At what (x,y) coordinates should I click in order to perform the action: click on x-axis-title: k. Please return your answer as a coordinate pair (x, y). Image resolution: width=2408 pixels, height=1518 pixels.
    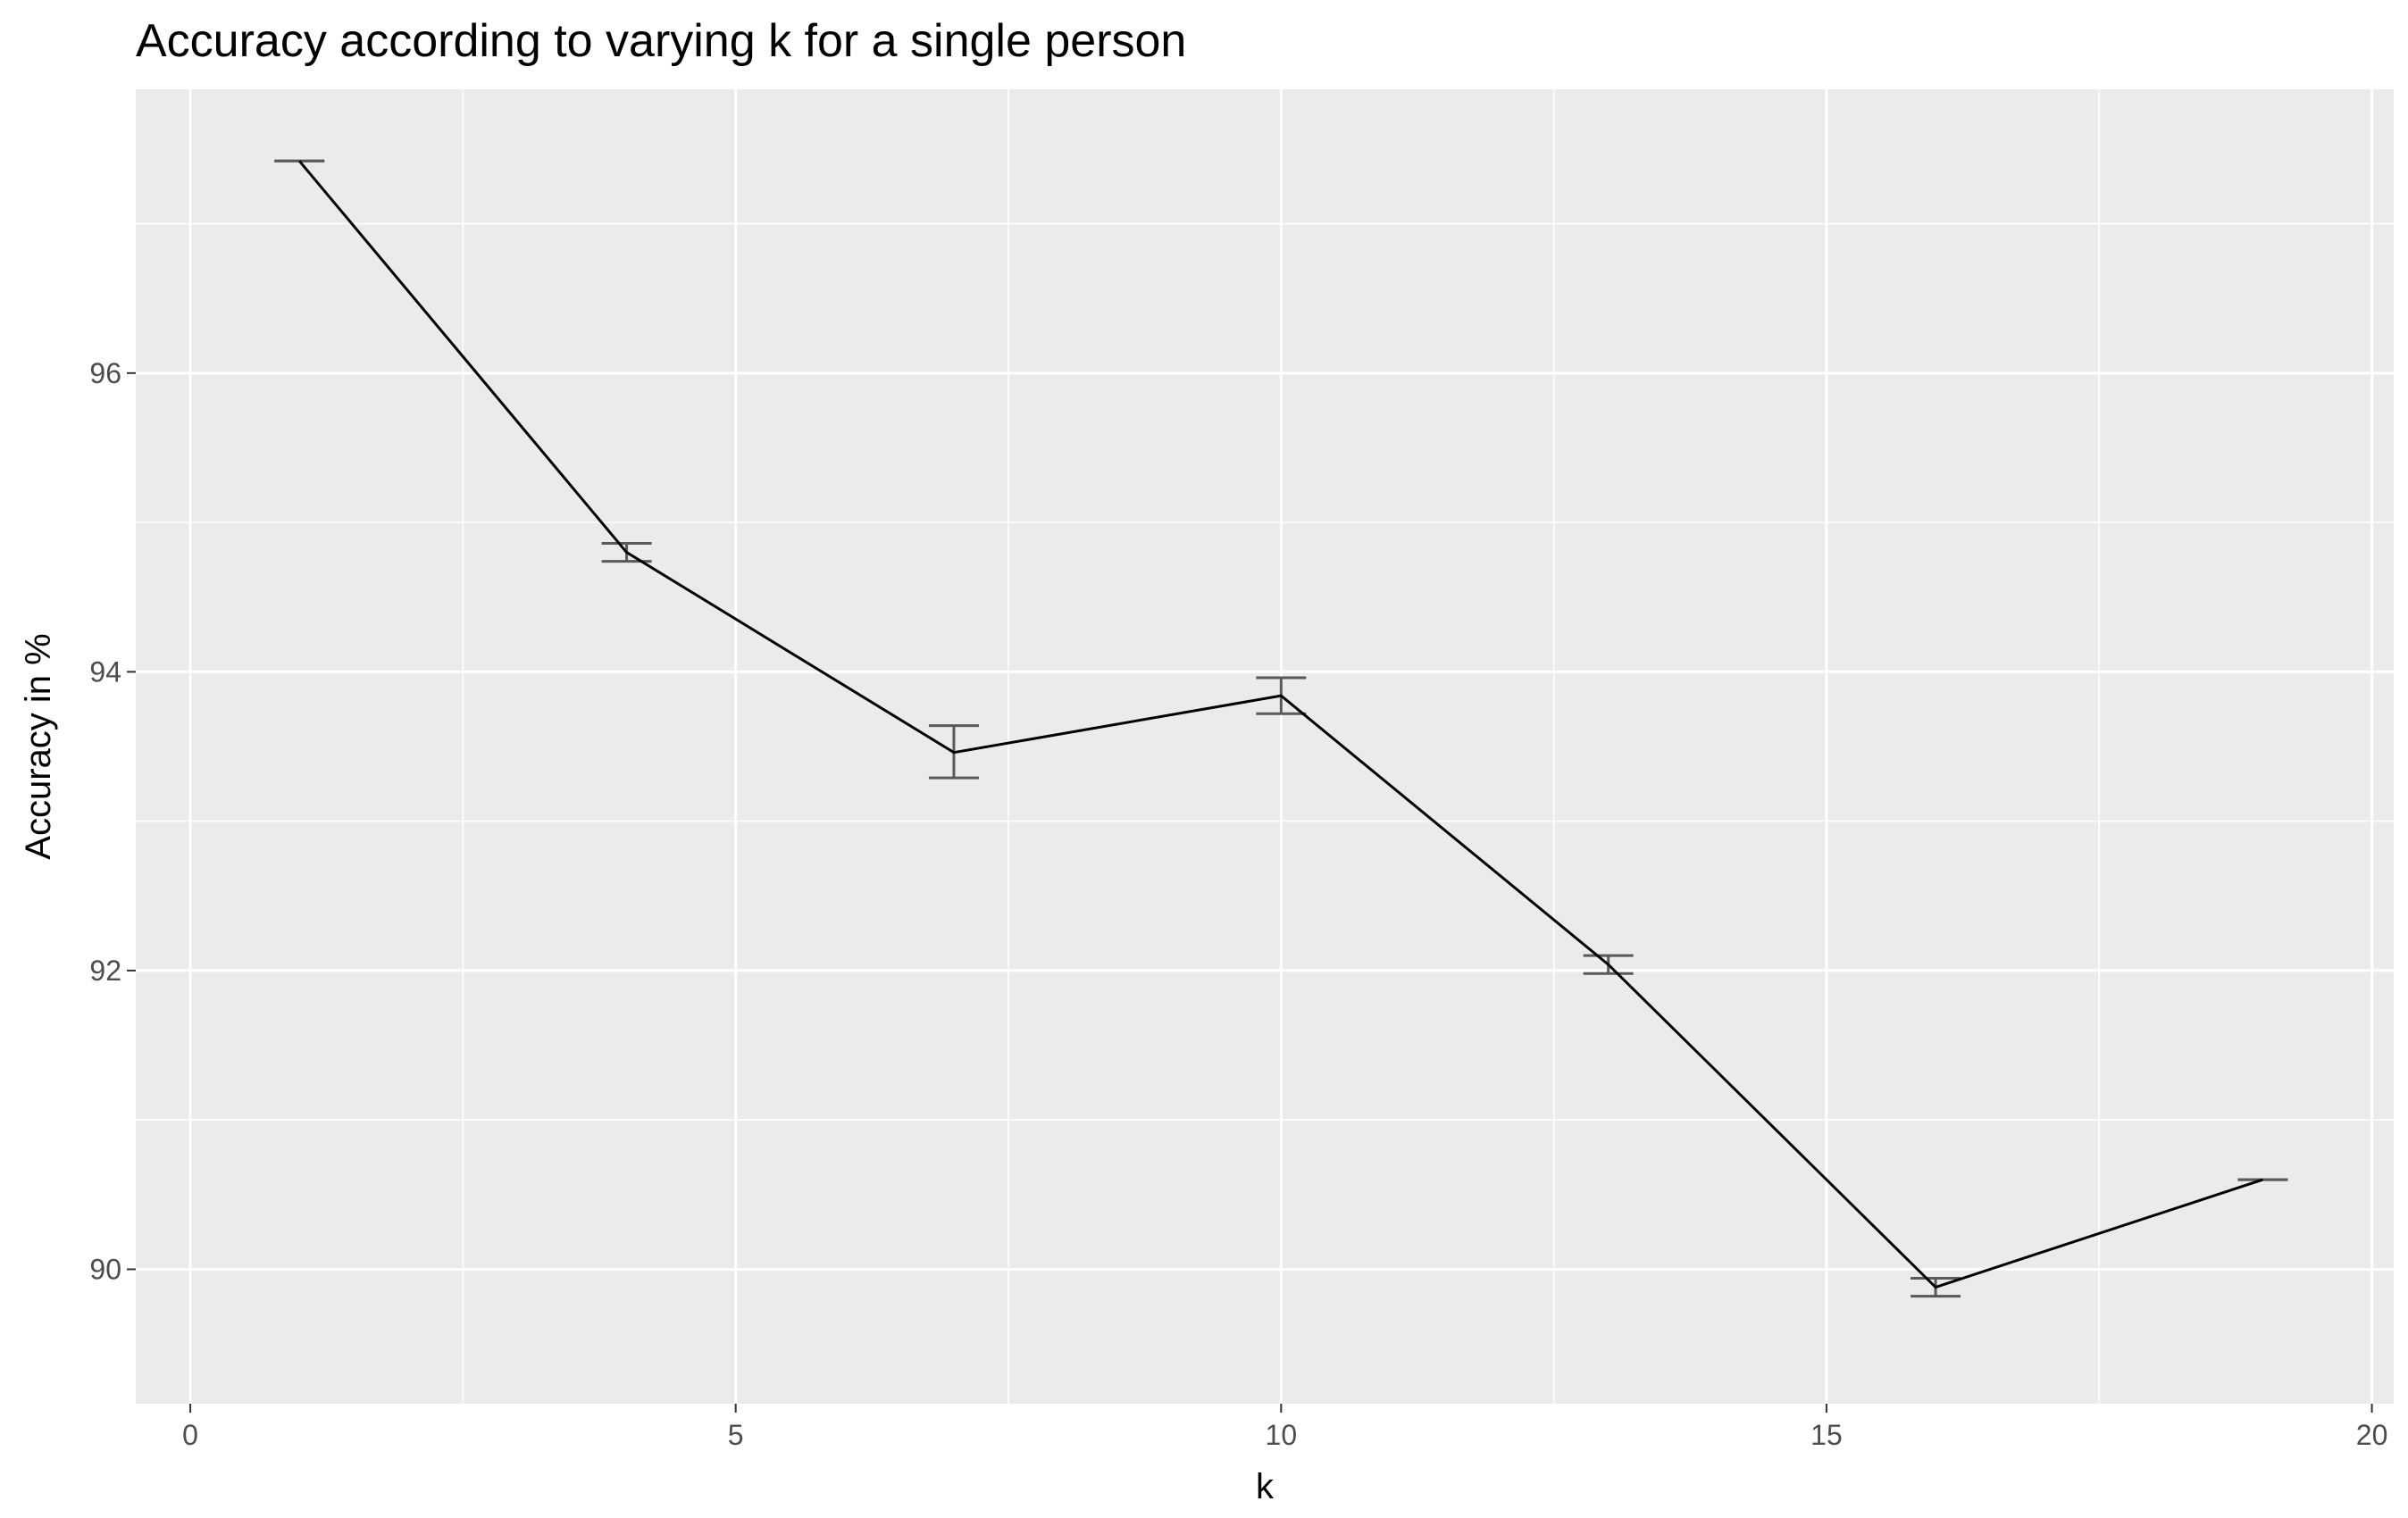
    Looking at the image, I should click on (1265, 1486).